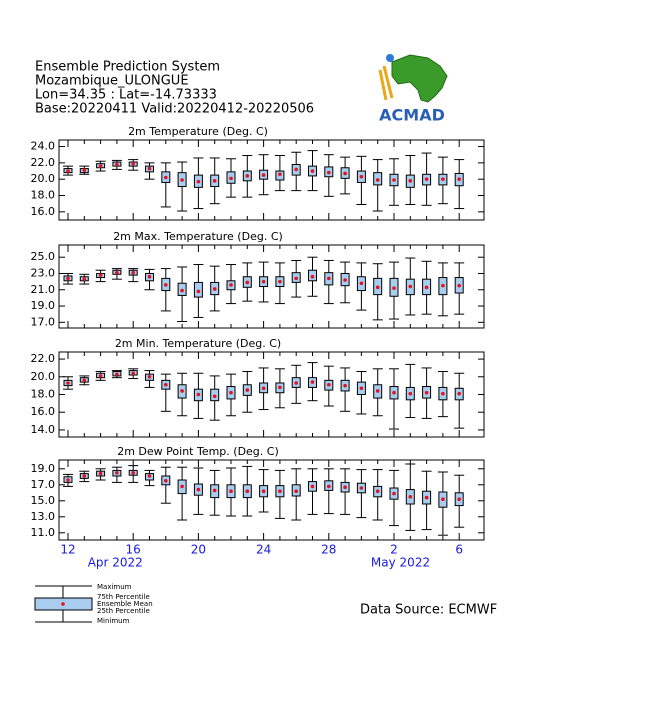  I want to click on legend-label: 25th Percentile, so click(123, 611).